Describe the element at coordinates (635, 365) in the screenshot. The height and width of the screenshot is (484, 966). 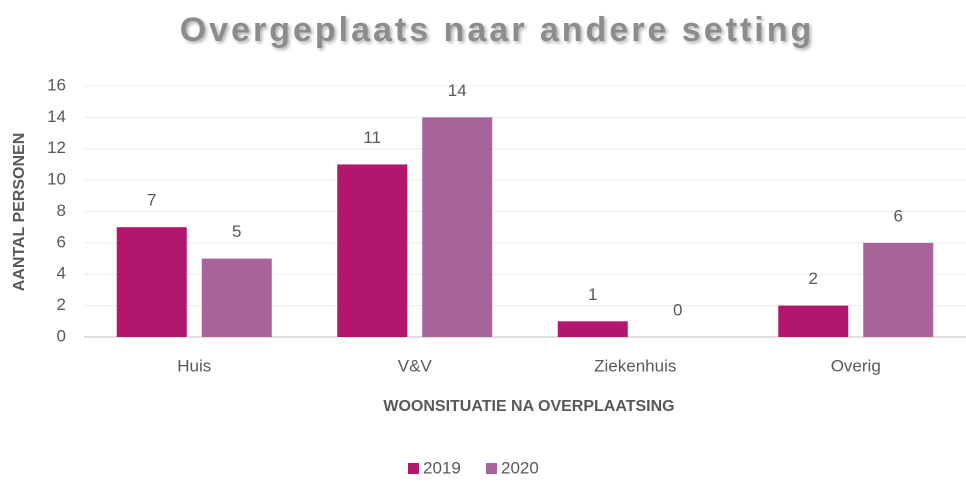
I see `x-tick-label: Ziekenhuis` at that location.